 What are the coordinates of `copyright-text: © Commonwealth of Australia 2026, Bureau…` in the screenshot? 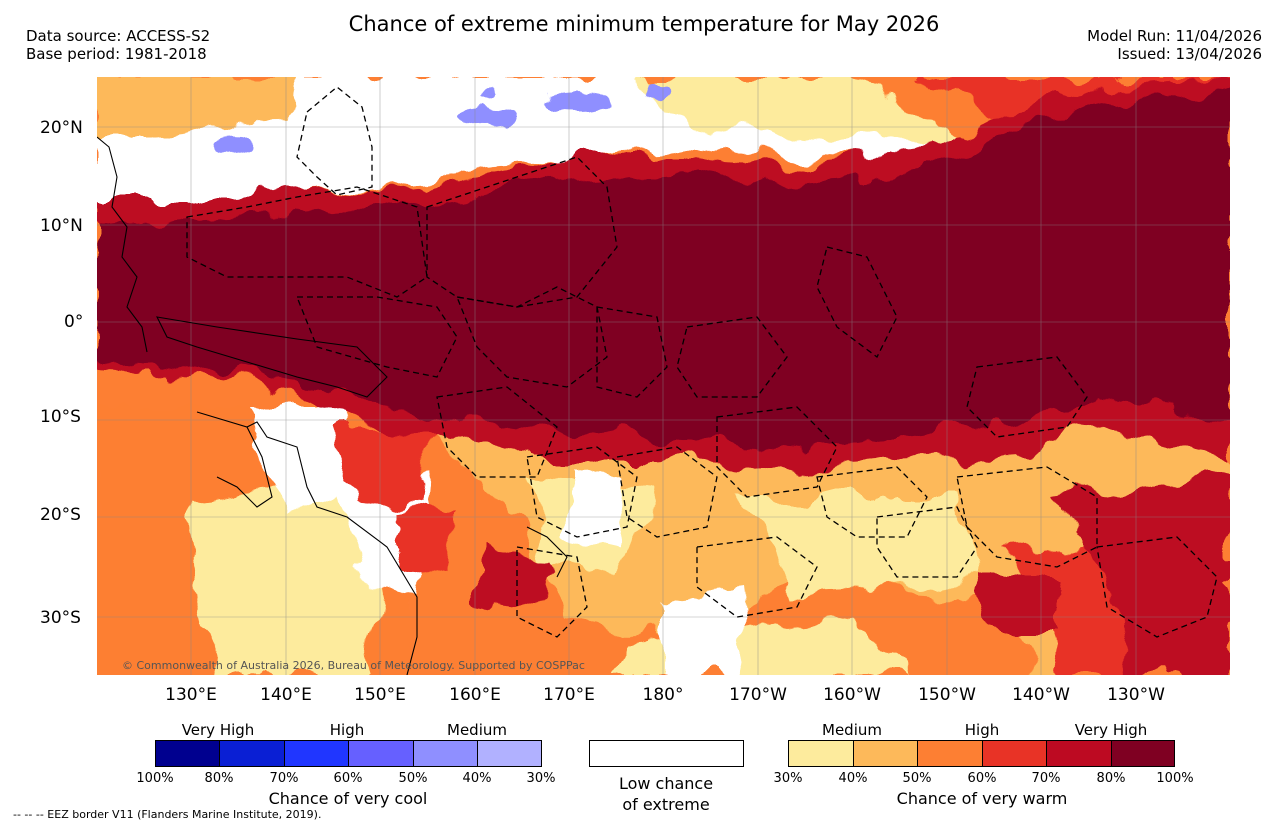 It's located at (353, 665).